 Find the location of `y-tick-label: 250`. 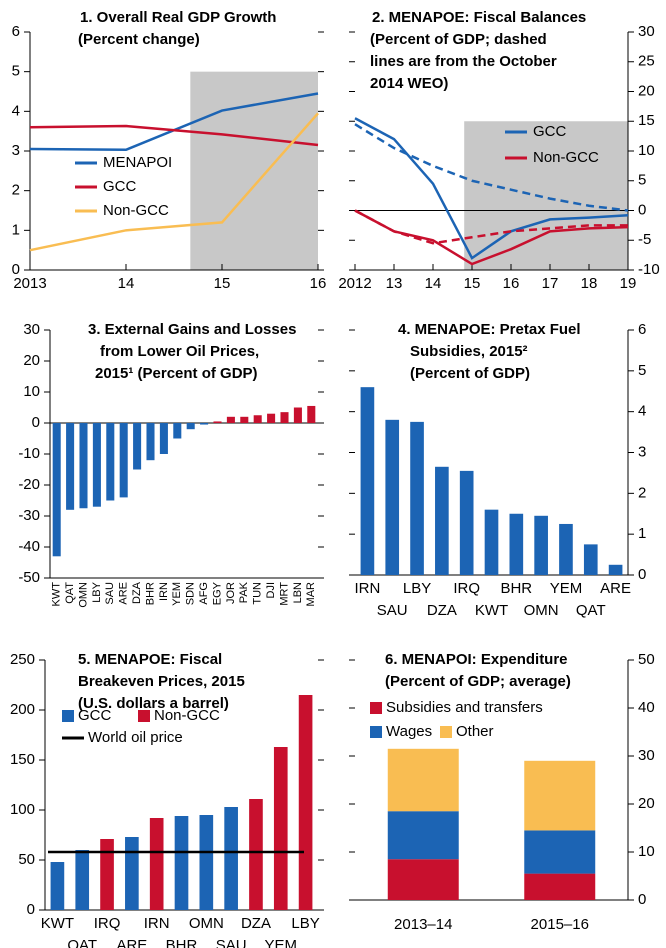

y-tick-label: 250 is located at coordinates (22, 659).